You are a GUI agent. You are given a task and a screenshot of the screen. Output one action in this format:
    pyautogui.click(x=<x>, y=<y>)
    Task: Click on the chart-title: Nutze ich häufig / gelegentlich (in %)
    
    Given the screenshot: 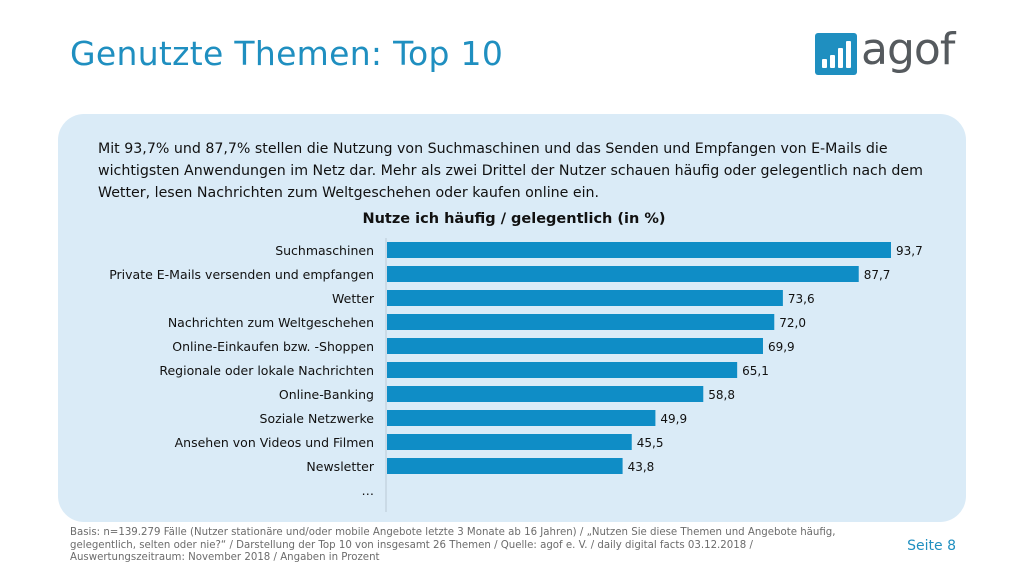 What is the action you would take?
    pyautogui.click(x=514, y=219)
    